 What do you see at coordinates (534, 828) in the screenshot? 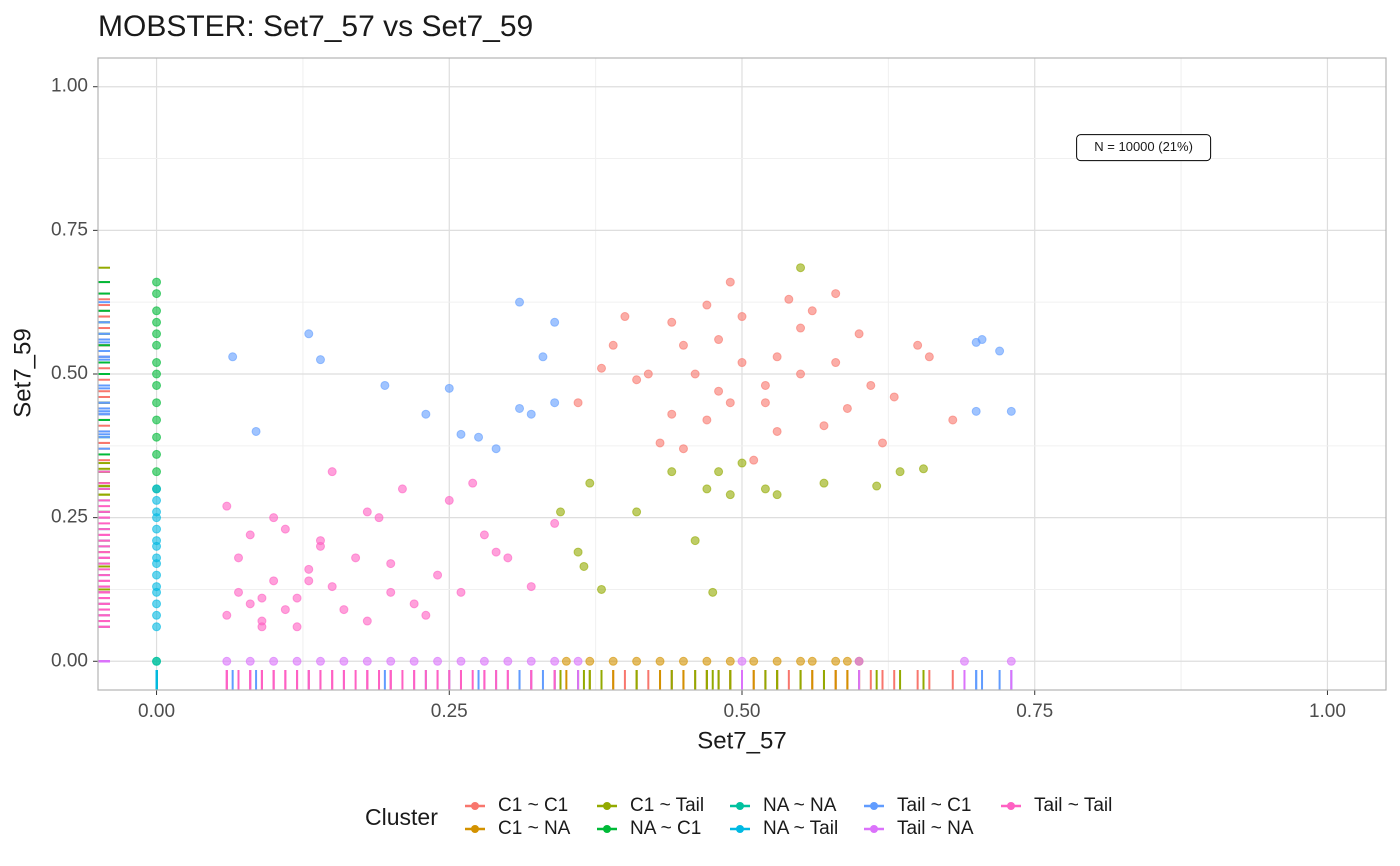
I see `legend-label: C1 ~ NA` at bounding box center [534, 828].